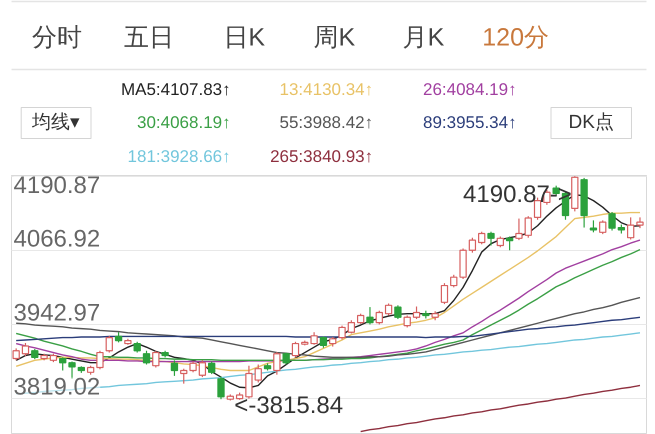  Describe the element at coordinates (57, 186) in the screenshot. I see `y-tick-label: 4190.87` at that location.